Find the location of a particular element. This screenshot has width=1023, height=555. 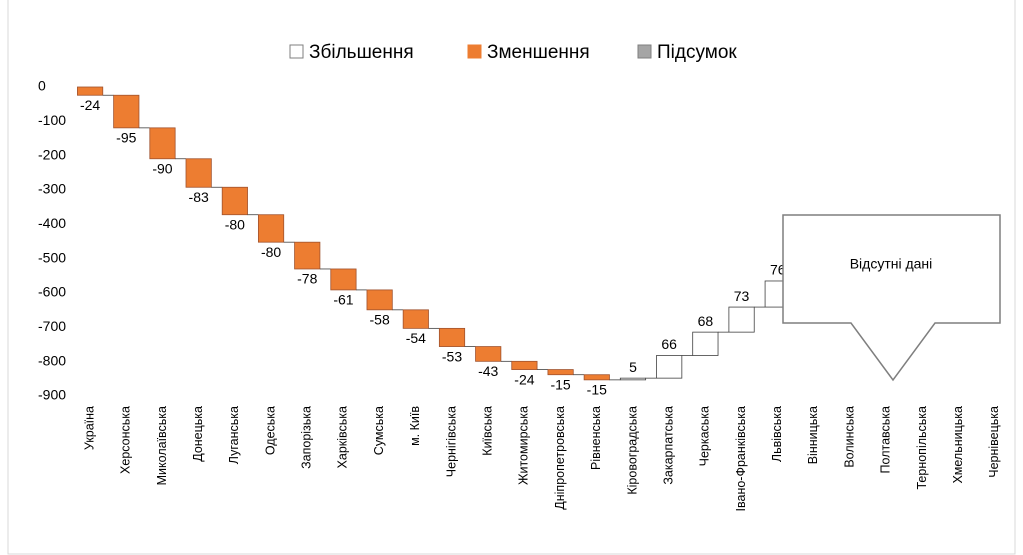

value-label: -83 is located at coordinates (199, 197).